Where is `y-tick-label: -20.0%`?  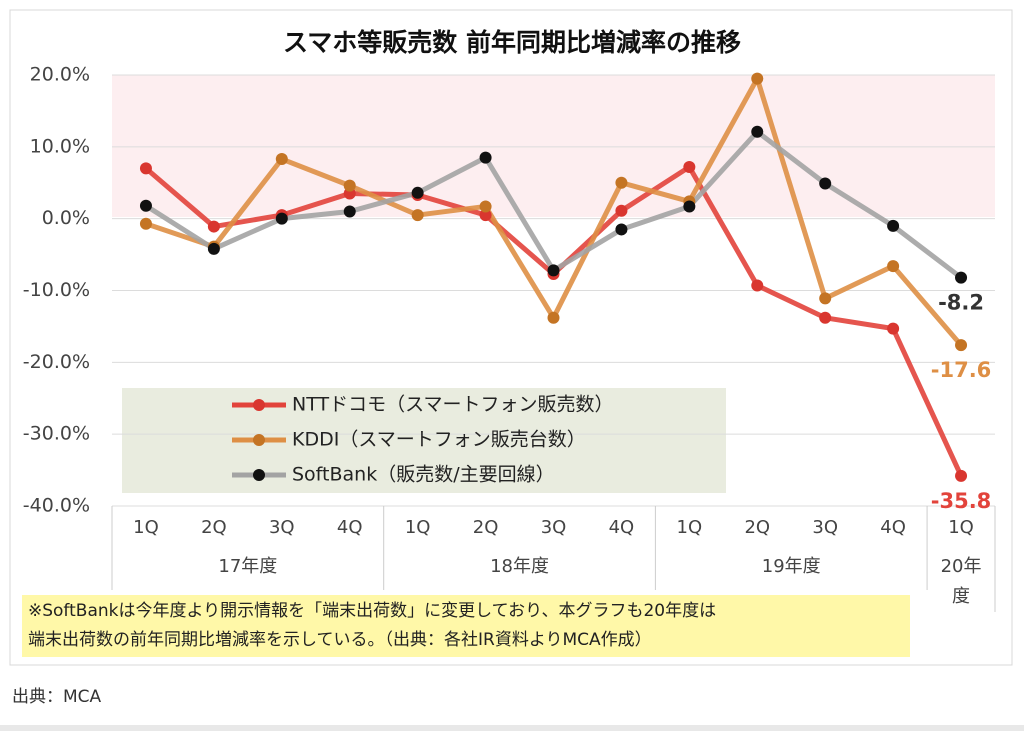 y-tick-label: -20.0% is located at coordinates (56, 362).